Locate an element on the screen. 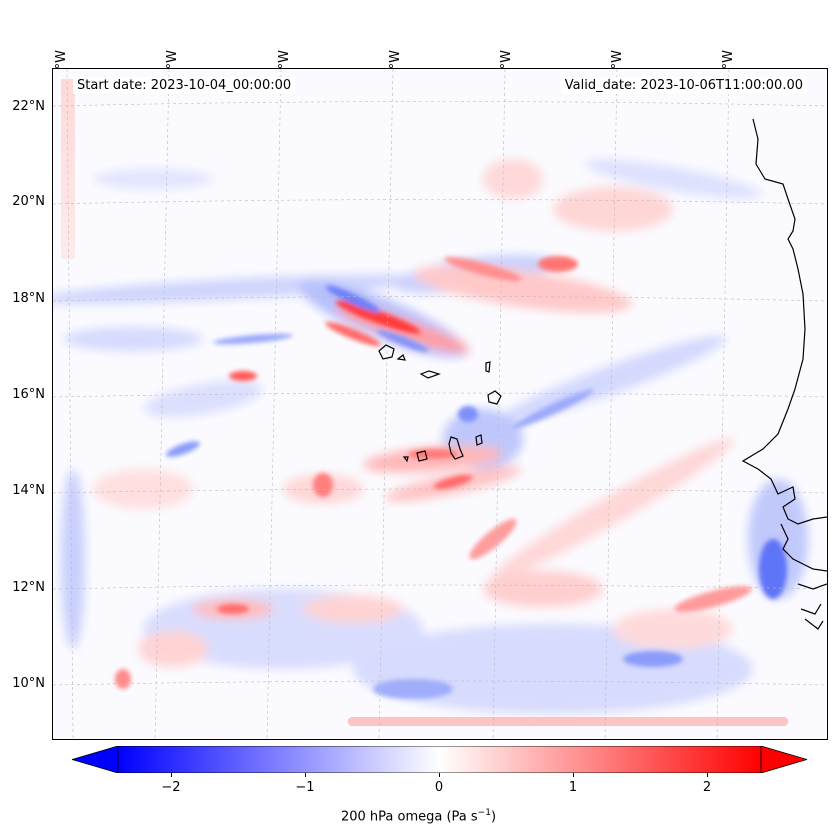 Image resolution: width=837 pixels, height=839 pixels. colorbar-label-main: 200 hPa omega (Pa s is located at coordinates (409, 817).